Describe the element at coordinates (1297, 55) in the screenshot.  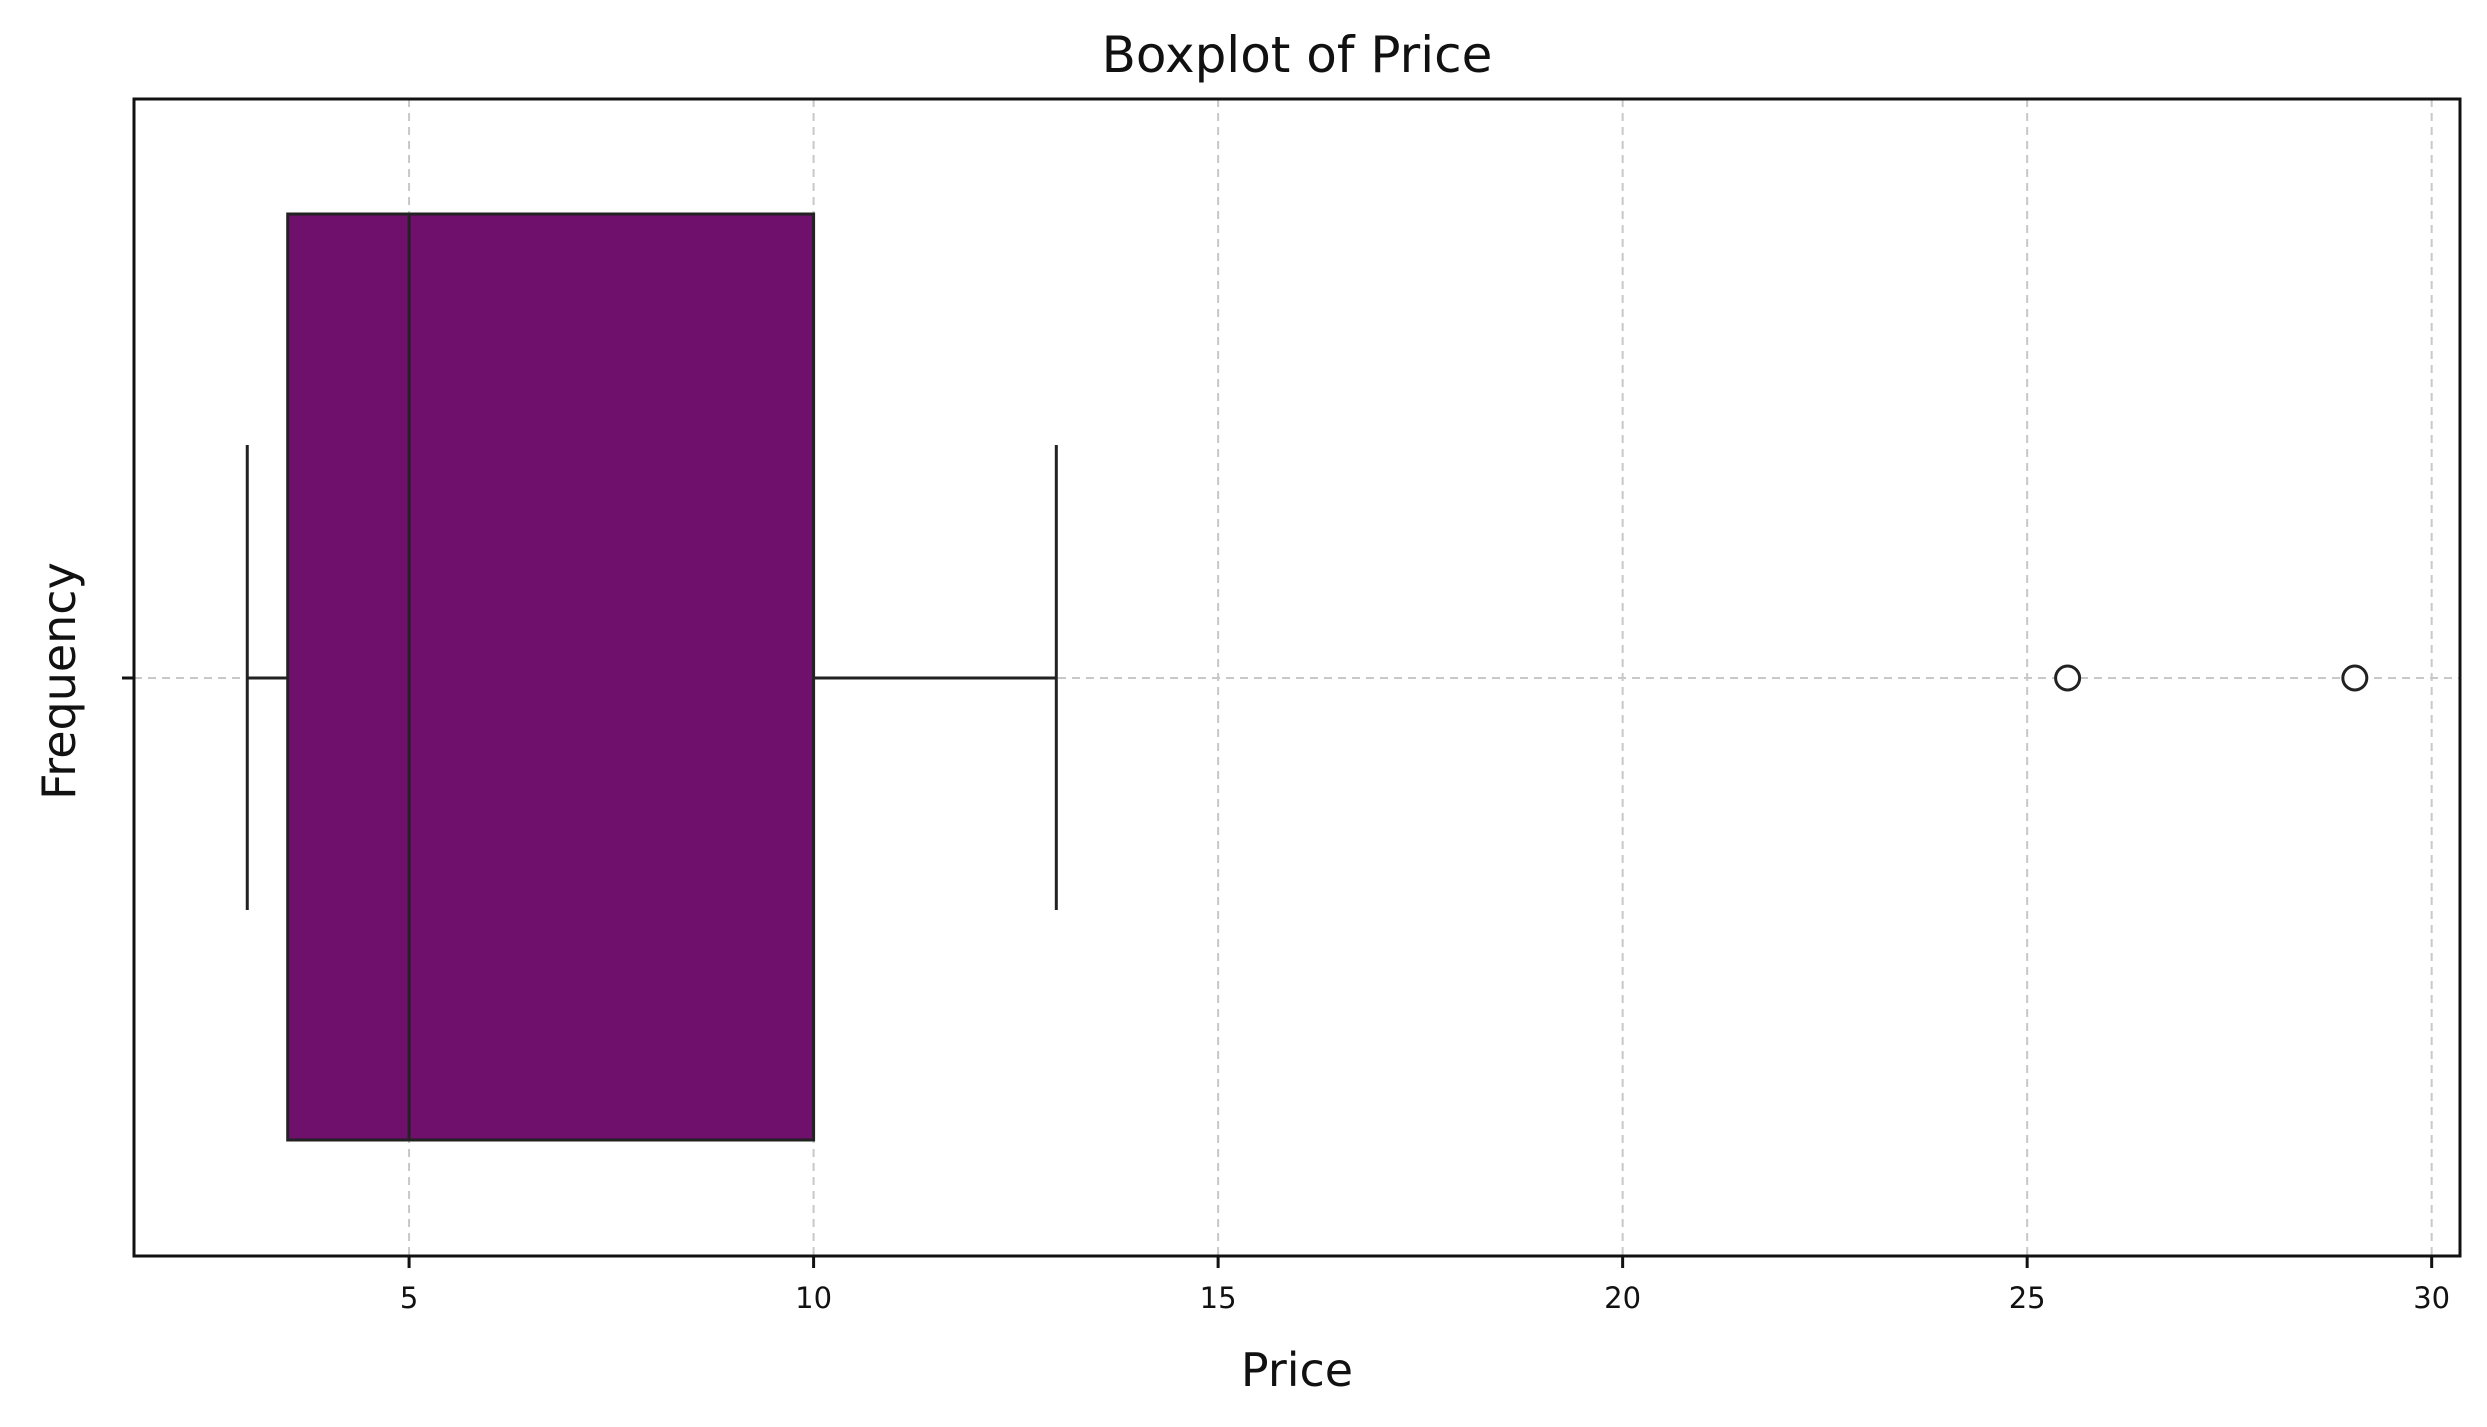
I see `chart-title: Boxplot of Price` at that location.